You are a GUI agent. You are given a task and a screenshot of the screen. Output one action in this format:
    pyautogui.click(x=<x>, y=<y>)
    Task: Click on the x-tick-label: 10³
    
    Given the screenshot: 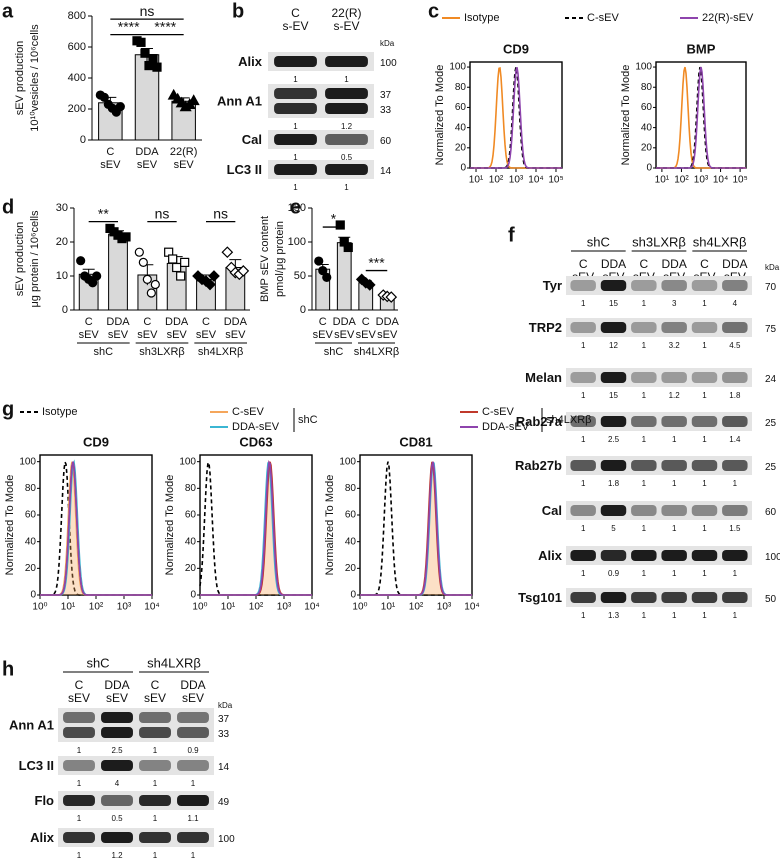 What is the action you would take?
    pyautogui.click(x=124, y=607)
    